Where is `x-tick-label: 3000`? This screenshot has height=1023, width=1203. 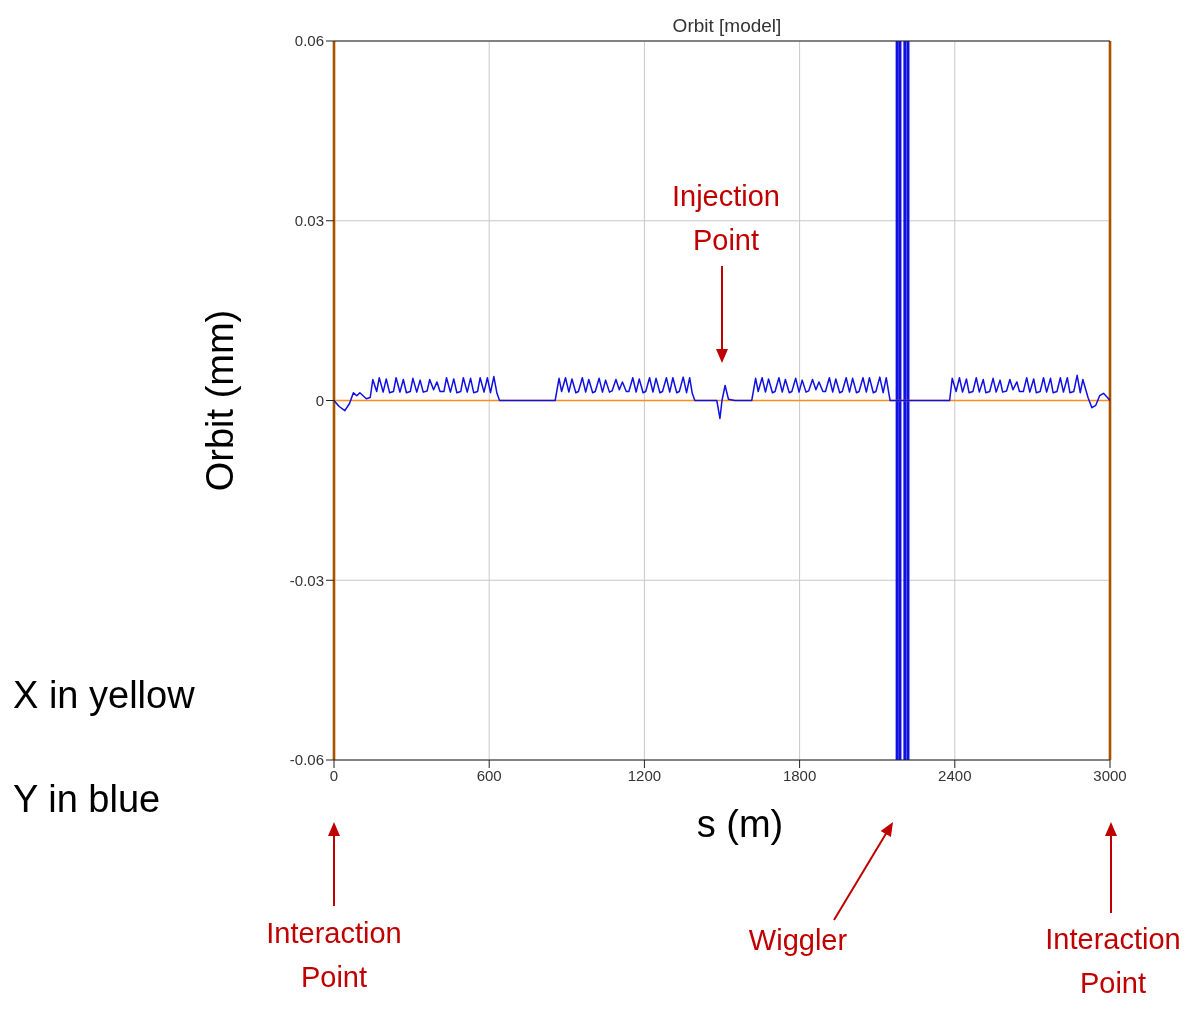
x-tick-label: 3000 is located at coordinates (1110, 775).